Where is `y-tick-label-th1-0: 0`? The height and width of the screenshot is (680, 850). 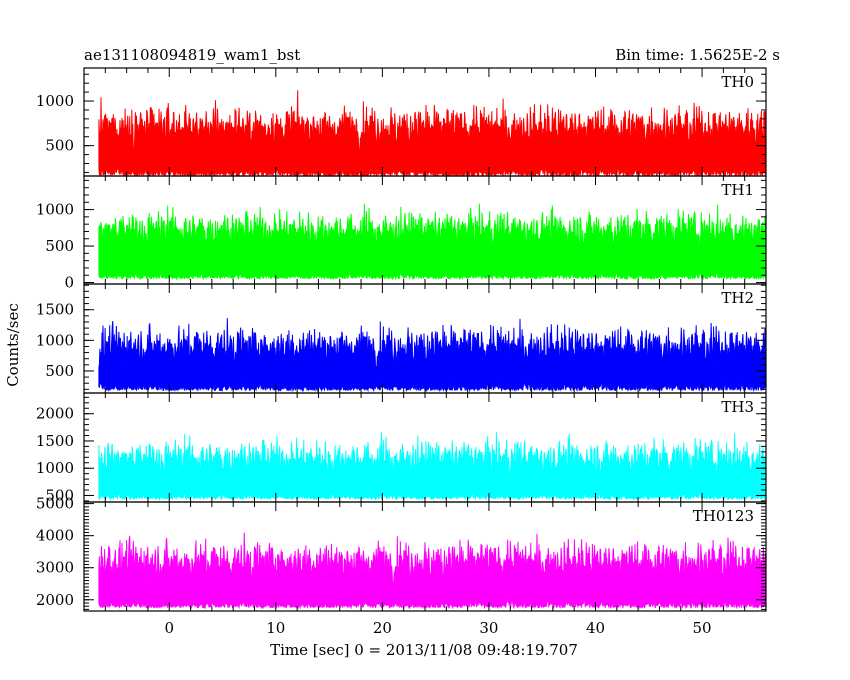 y-tick-label-th1-0: 0 is located at coordinates (69, 283).